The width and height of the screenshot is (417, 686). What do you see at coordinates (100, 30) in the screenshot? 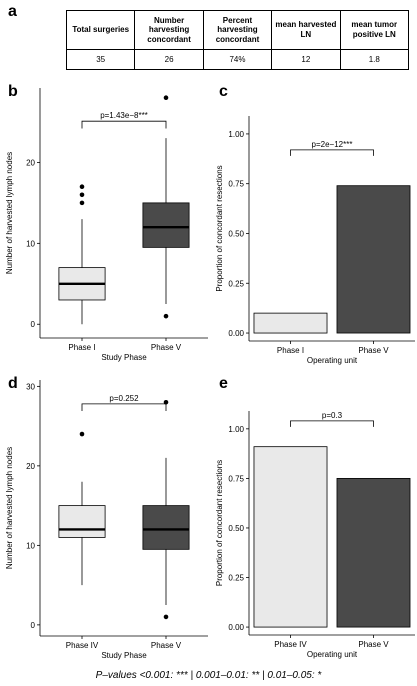
I see `summary-header-cell: Total surgeries` at bounding box center [100, 30].